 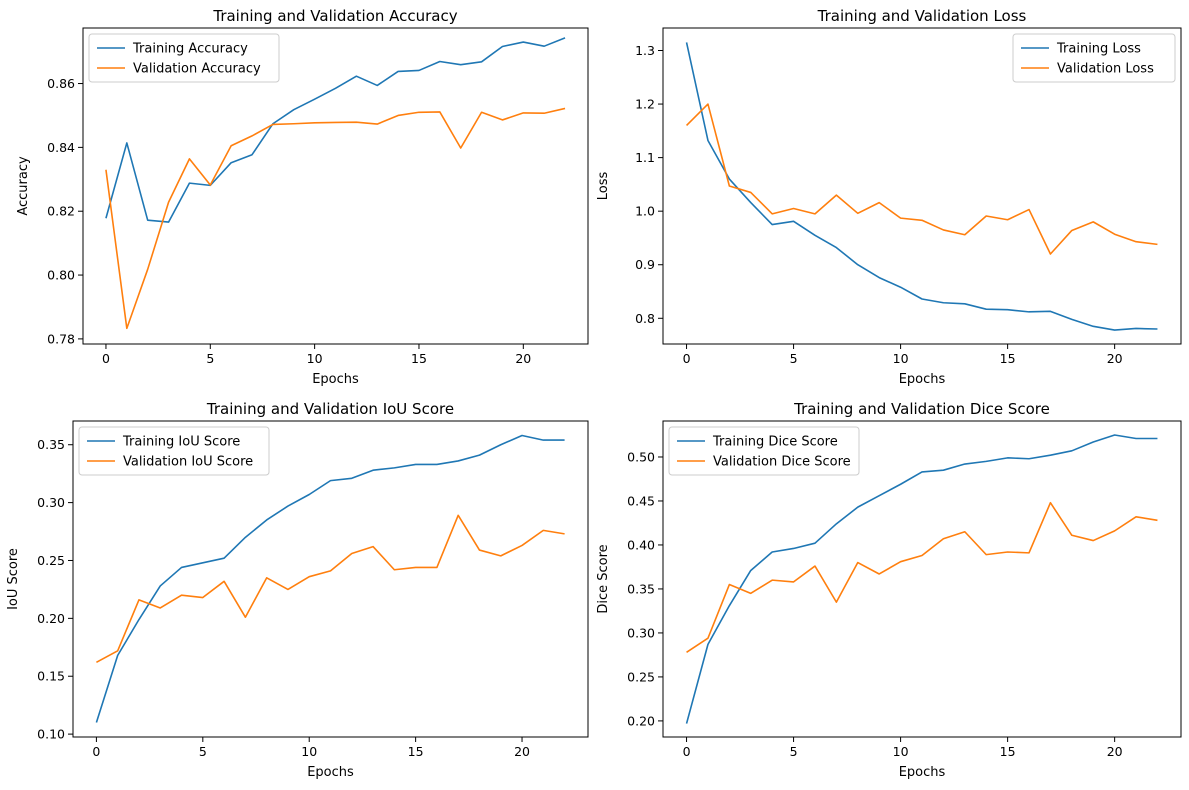 I want to click on y-tick-label: 0.10, so click(x=51, y=734).